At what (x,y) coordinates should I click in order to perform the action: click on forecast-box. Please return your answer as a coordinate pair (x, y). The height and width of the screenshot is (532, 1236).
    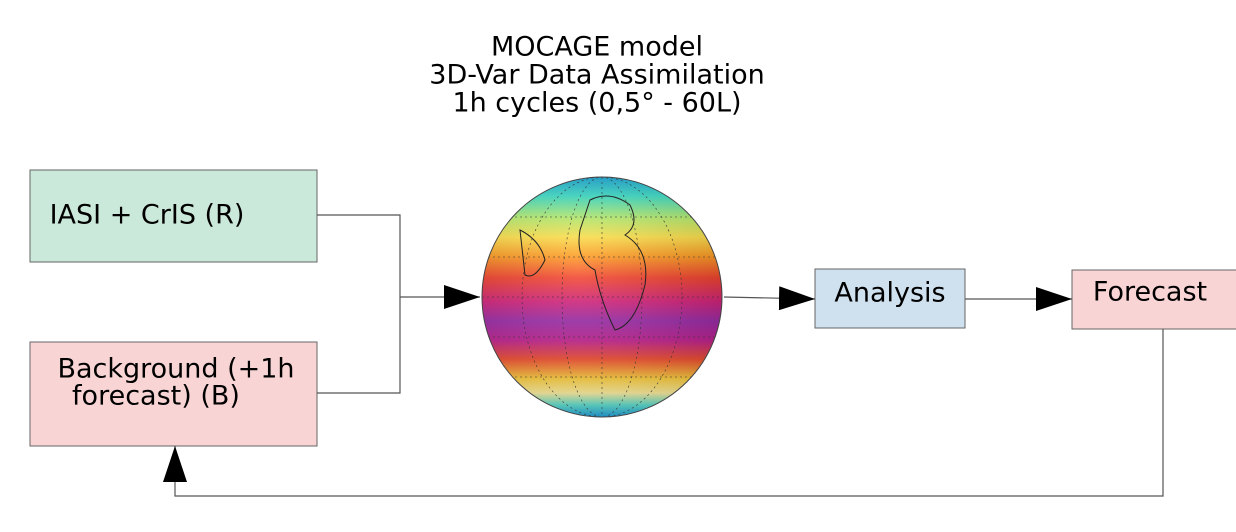
    Looking at the image, I should click on (1153, 299).